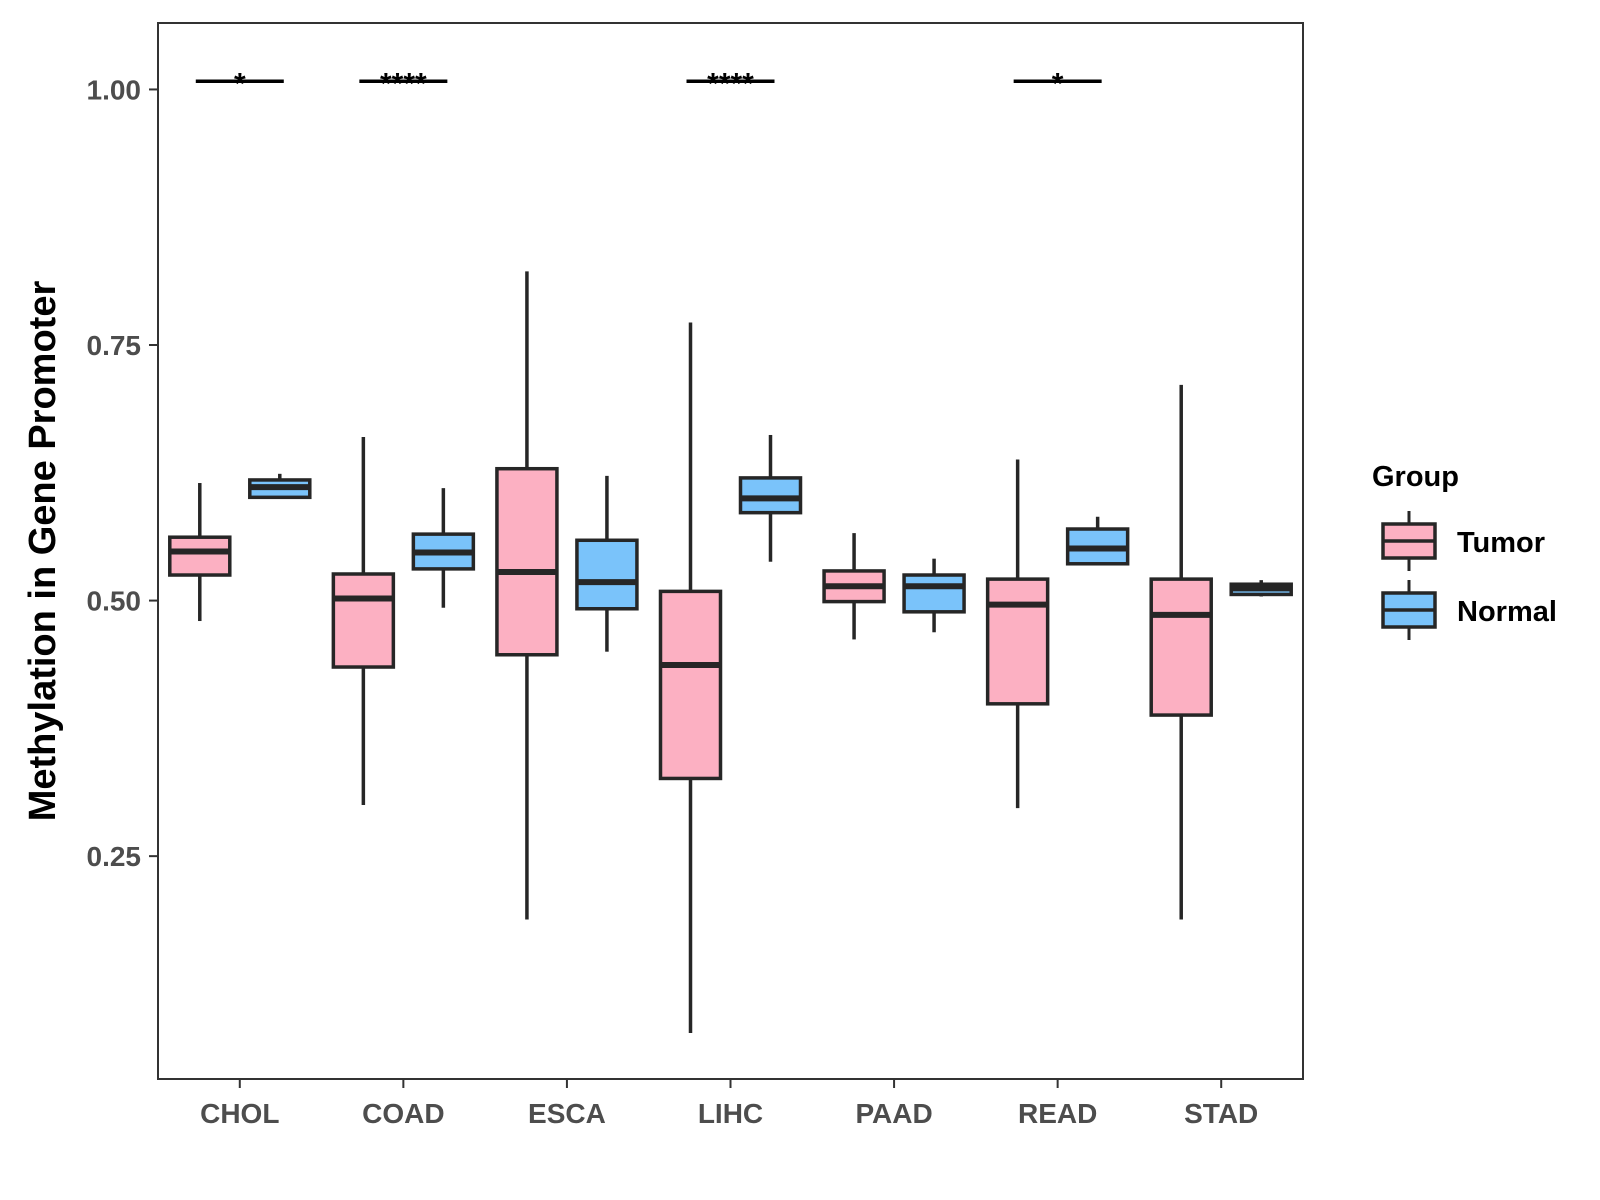 The height and width of the screenshot is (1200, 1600). Describe the element at coordinates (934, 593) in the screenshot. I see `normal-paad-box` at that location.